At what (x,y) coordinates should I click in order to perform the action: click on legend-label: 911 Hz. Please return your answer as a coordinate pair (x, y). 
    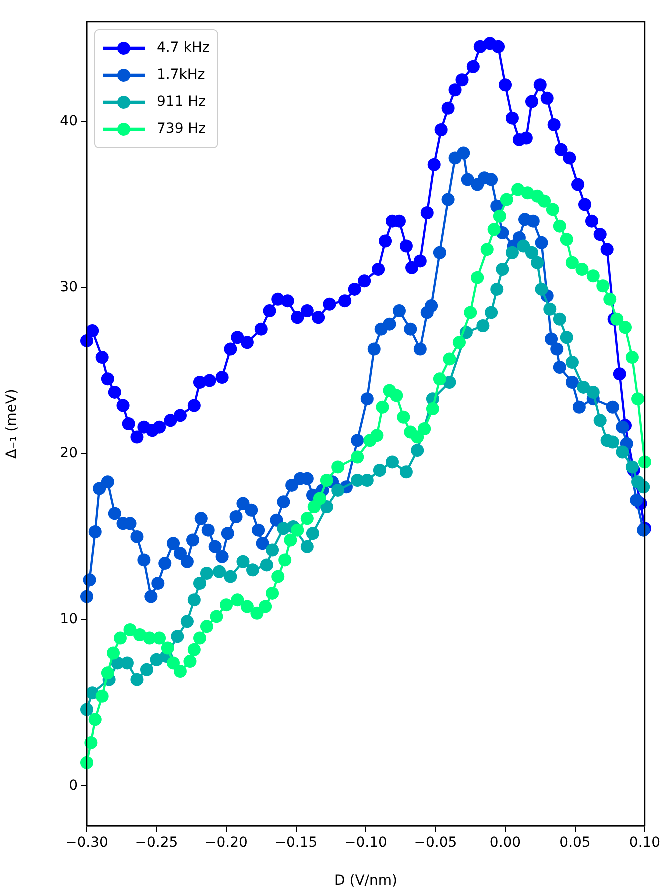
    Looking at the image, I should click on (181, 102).